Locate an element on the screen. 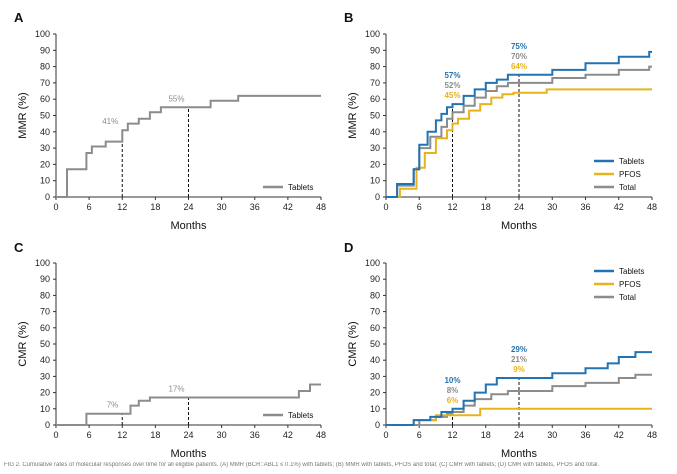 The image size is (677, 474). milestone-value-label: 6% is located at coordinates (453, 400).